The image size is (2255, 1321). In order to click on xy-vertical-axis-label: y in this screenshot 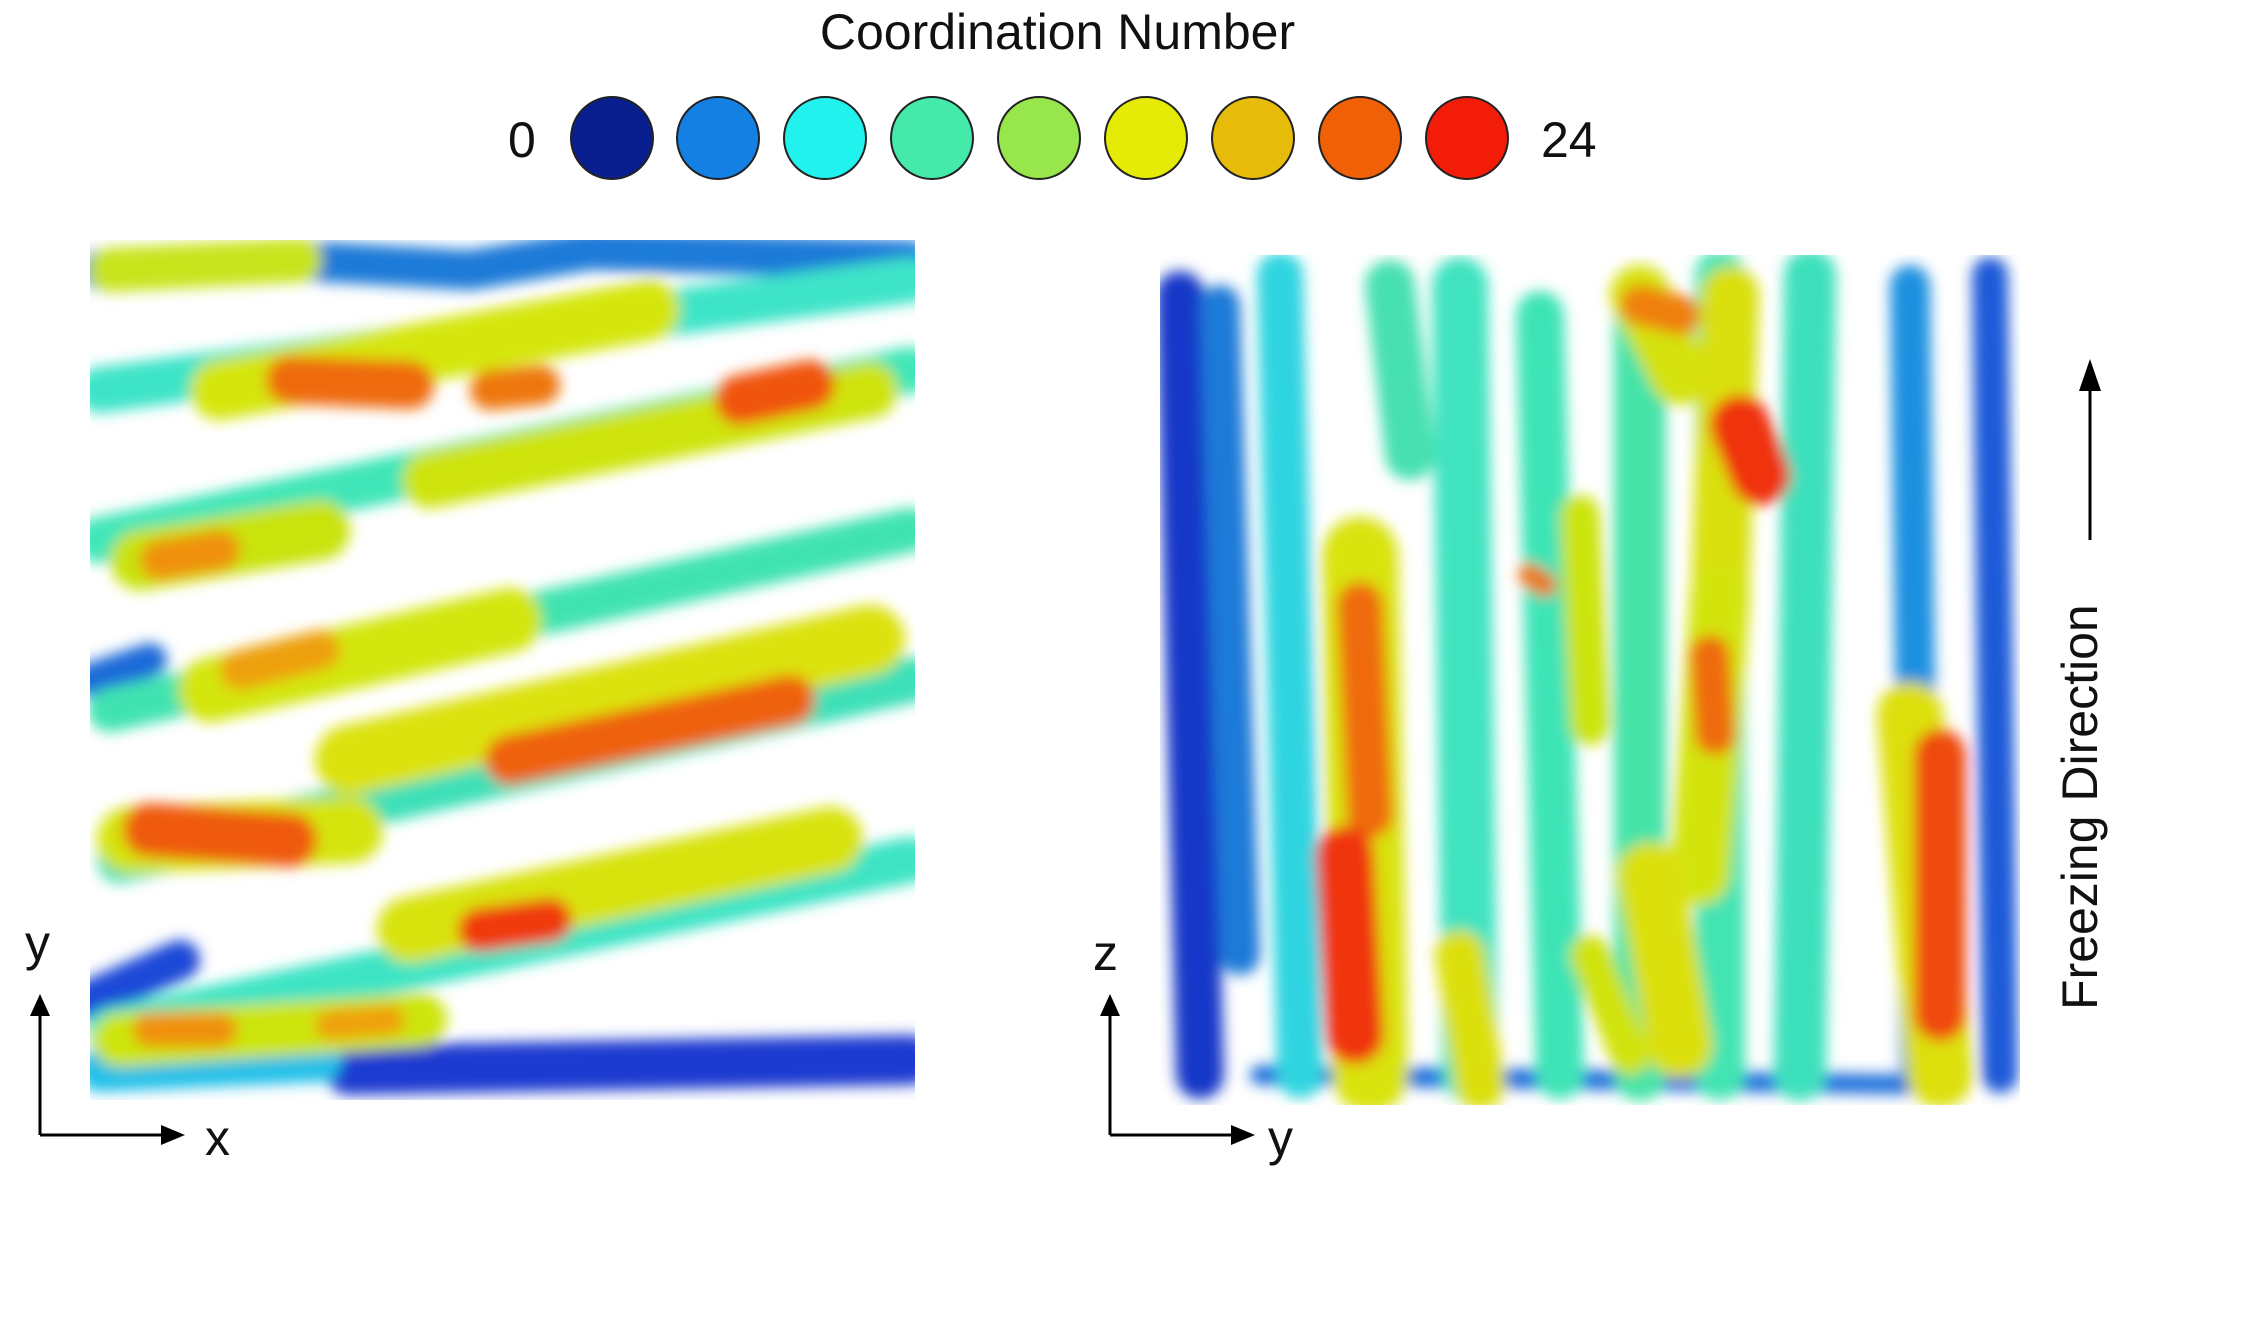, I will do `click(37, 943)`.